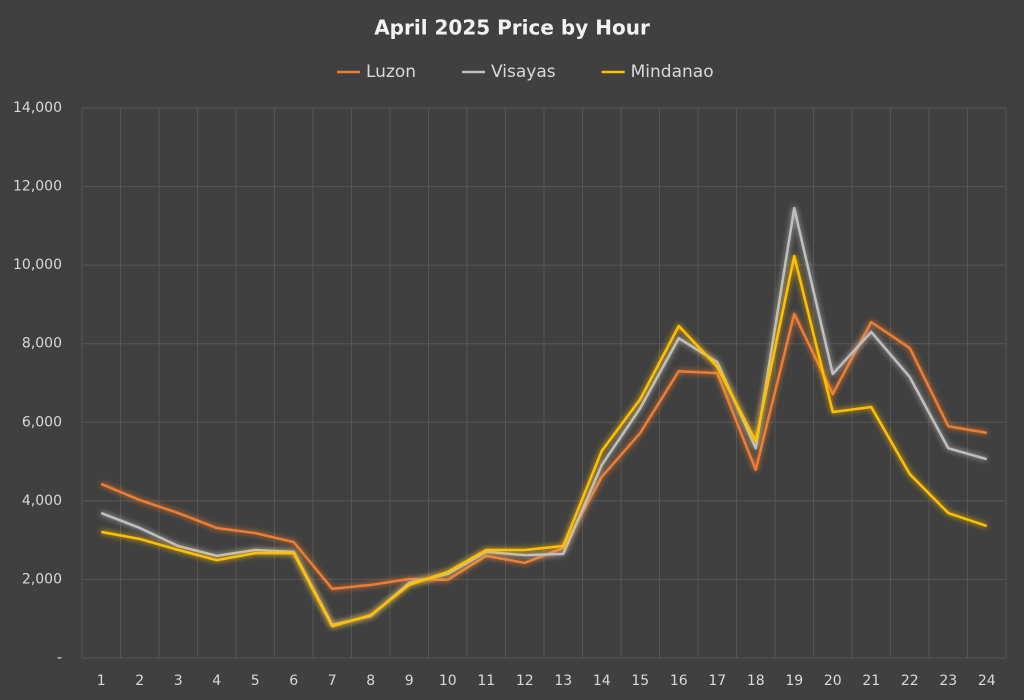 Image resolution: width=1024 pixels, height=700 pixels. I want to click on x-tick-label: 5, so click(255, 681).